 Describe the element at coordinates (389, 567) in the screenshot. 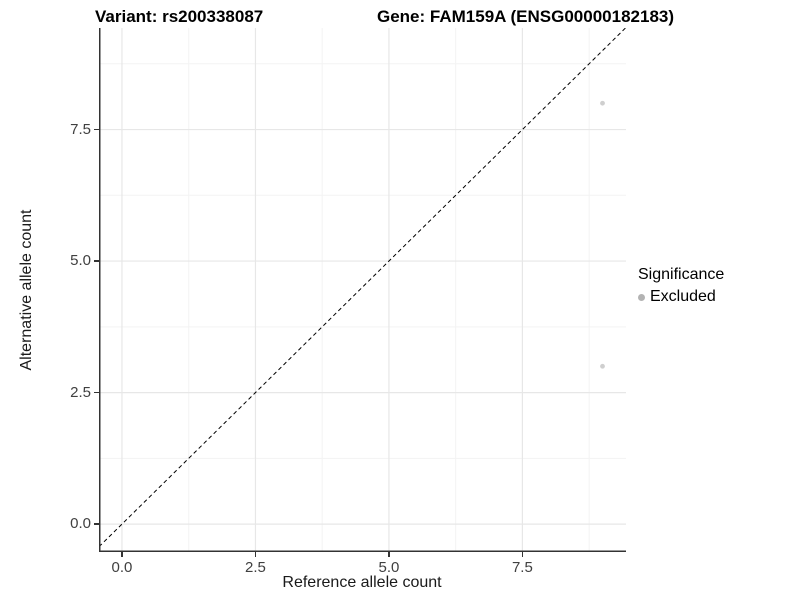

I see `x-tick-label: 5.0` at that location.